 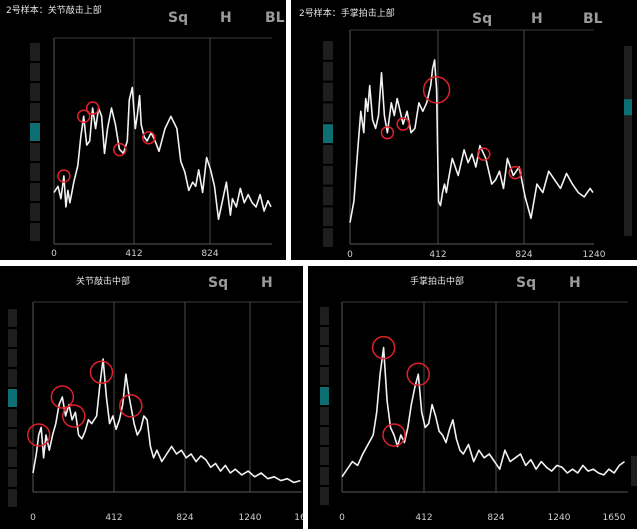 What do you see at coordinates (298, 518) in the screenshot?
I see `x-tick-label: 16` at bounding box center [298, 518].